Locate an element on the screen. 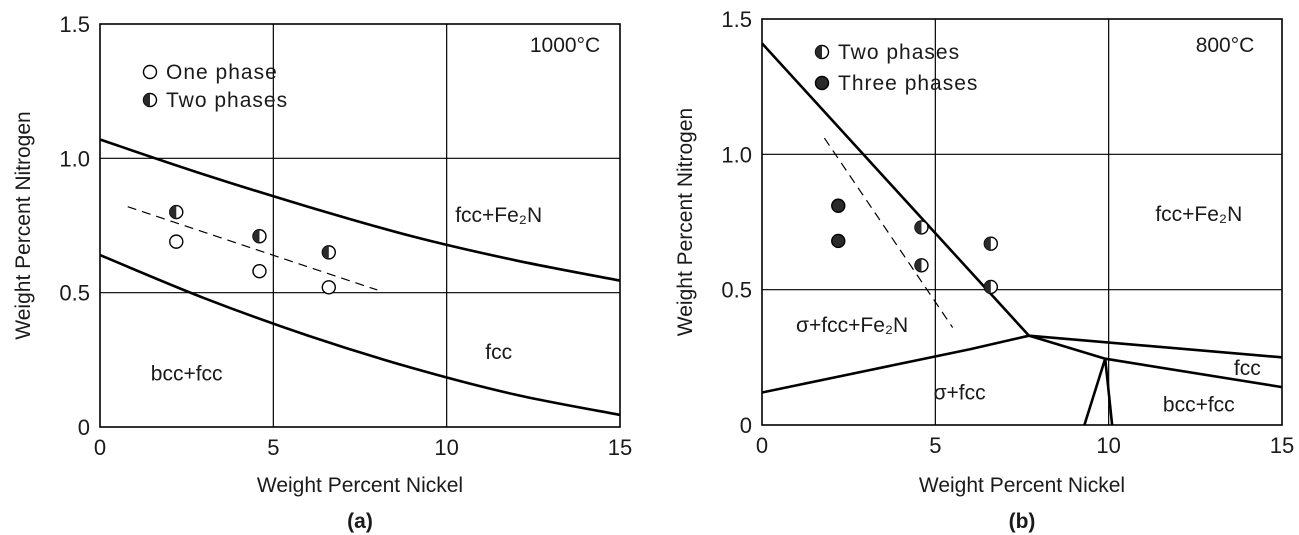 This screenshot has height=535, width=1299. panel-tag: (a) is located at coordinates (360, 521).